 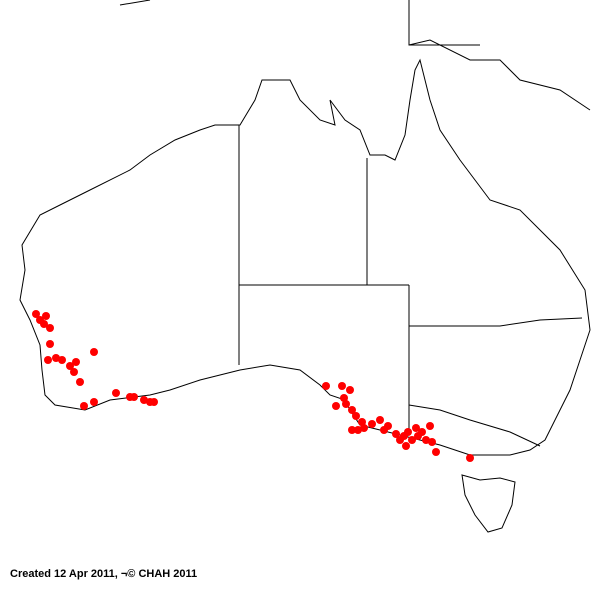 I want to click on map-caption: Created 12 Apr 2011, ¬© CHAH 2011, so click(x=104, y=574).